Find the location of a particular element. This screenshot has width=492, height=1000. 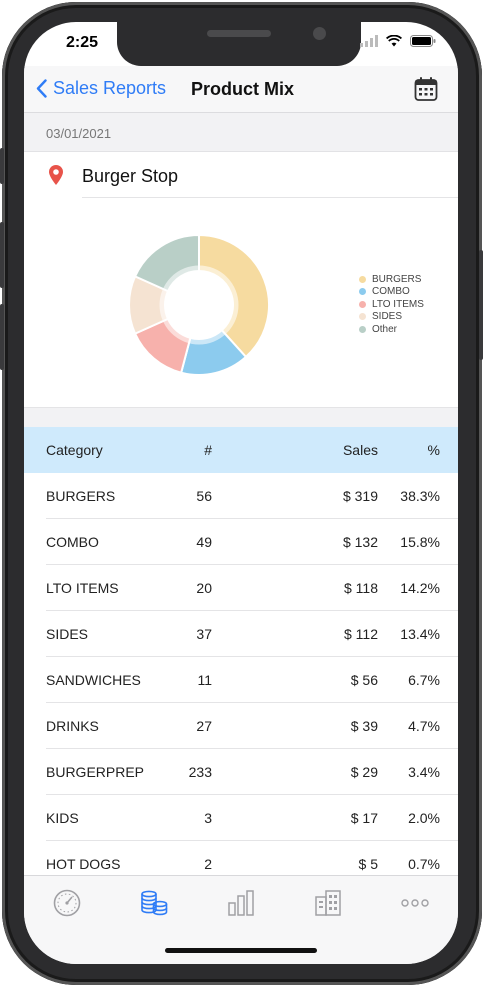

row-percent: 14.2% is located at coordinates (420, 588).